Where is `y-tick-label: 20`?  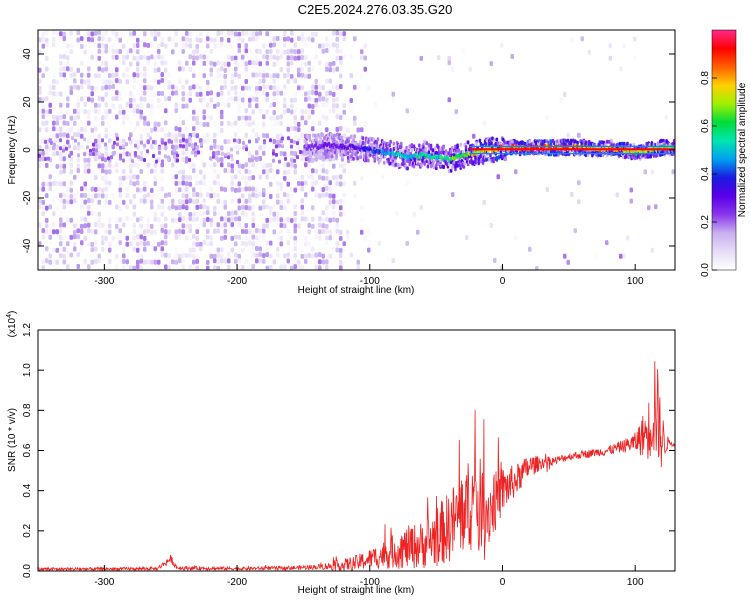
y-tick-label: 20 is located at coordinates (27, 102).